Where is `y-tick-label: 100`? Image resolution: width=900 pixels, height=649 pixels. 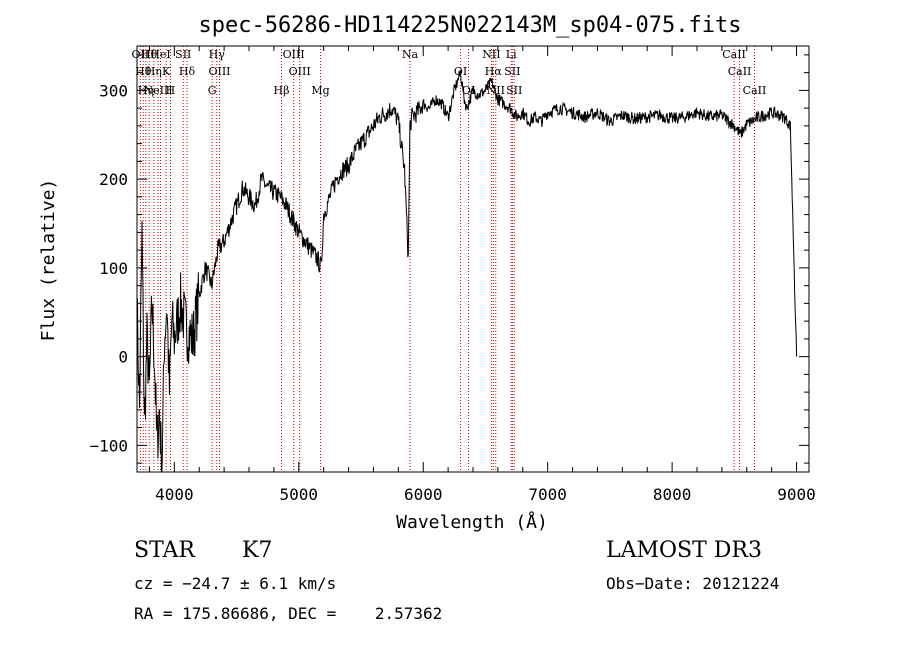
y-tick-label: 100 is located at coordinates (113, 268).